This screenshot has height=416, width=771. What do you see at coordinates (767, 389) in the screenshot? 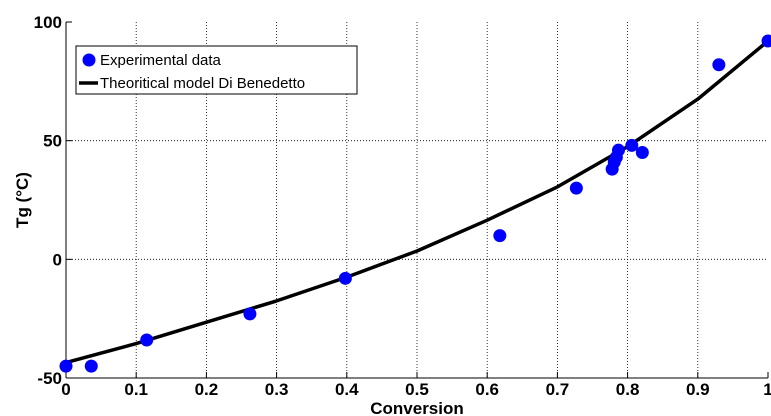
I see `x-tick-label: 1` at bounding box center [767, 389].